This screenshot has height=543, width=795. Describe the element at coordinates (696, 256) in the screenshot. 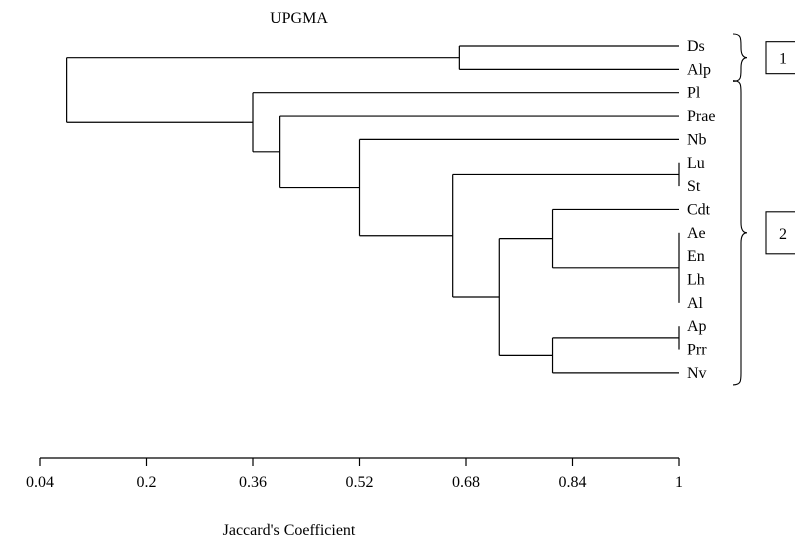

I see `leaf-label-en: En` at that location.